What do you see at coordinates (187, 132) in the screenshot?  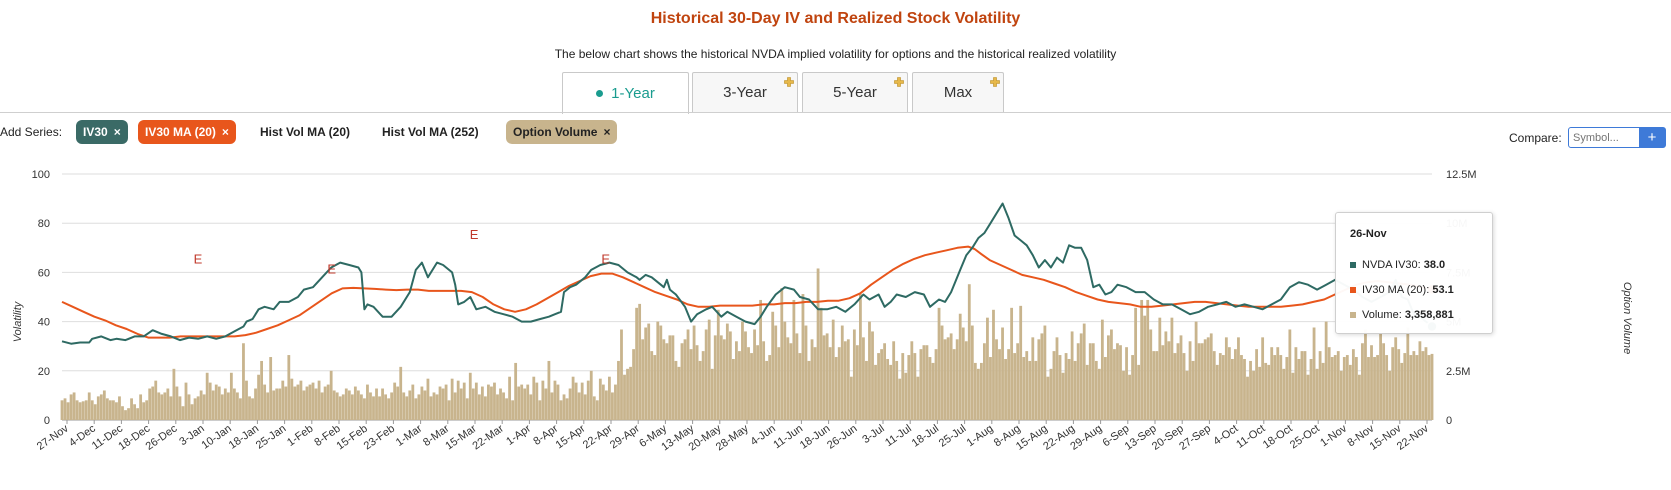 I see `series-chip-iv30-ma20: IV30 MA (20) ×` at bounding box center [187, 132].